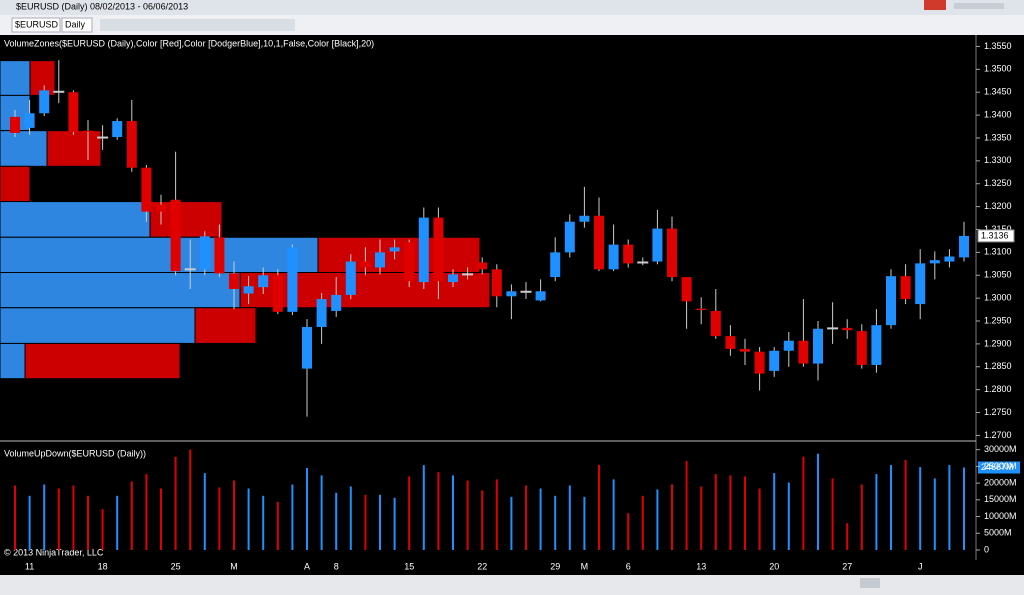 This screenshot has height=595, width=1024. I want to click on volume-indicator-label: VolumeUpDown($EURUSD (Daily)), so click(75, 453).